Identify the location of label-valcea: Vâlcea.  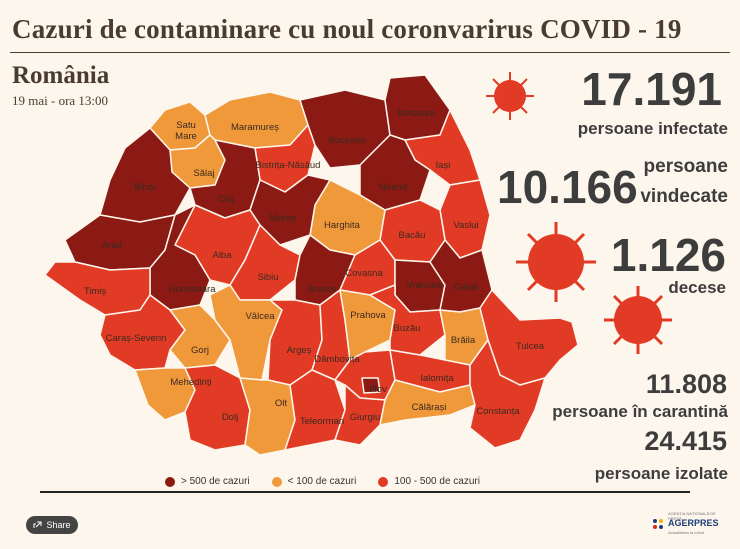
(260, 316).